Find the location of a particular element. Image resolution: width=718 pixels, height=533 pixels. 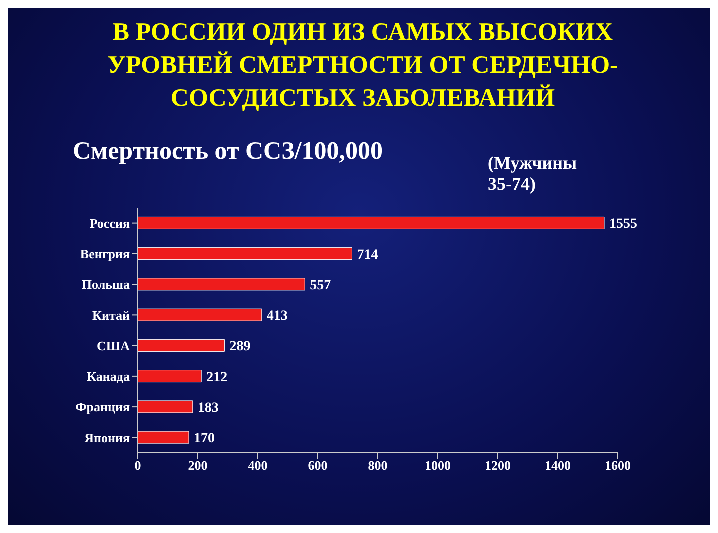

data-label: 170 is located at coordinates (204, 439).